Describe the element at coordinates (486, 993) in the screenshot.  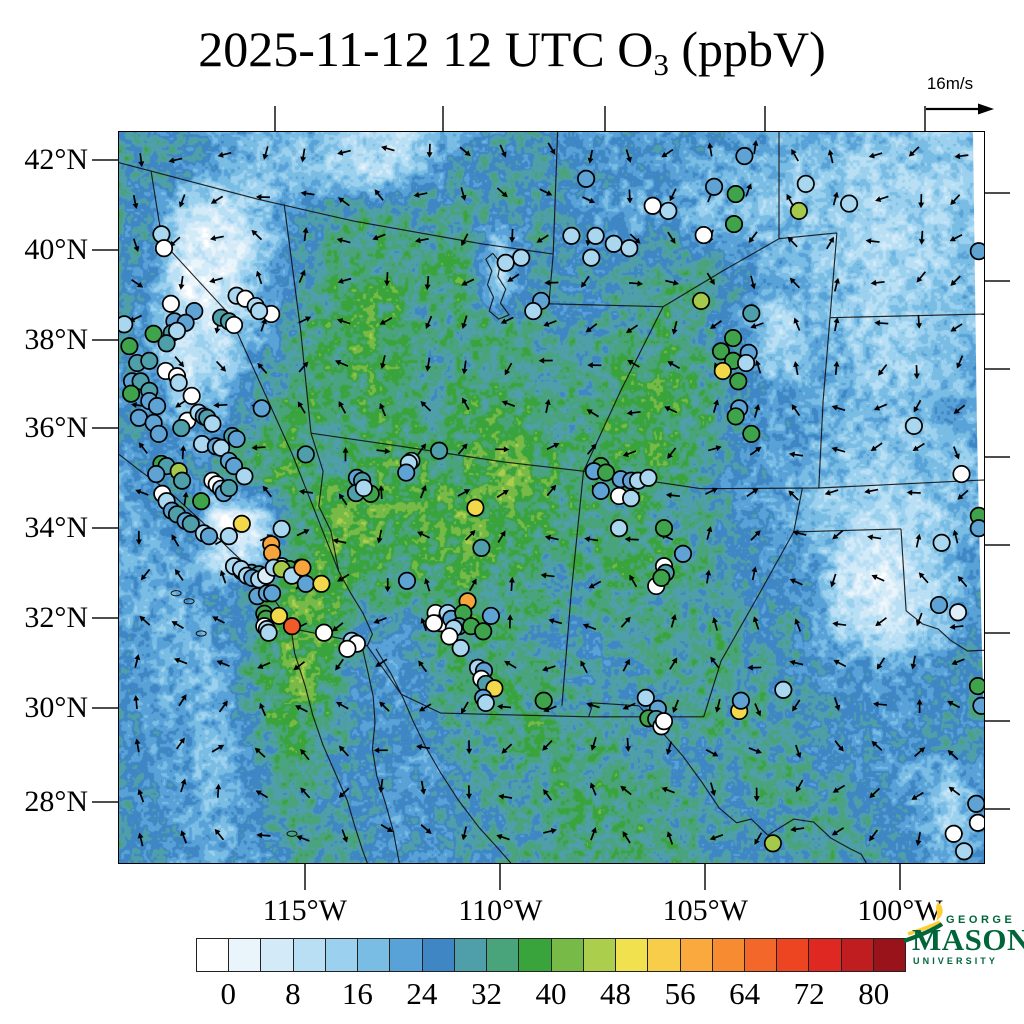
I see `colorbar-tick-label: 32` at that location.